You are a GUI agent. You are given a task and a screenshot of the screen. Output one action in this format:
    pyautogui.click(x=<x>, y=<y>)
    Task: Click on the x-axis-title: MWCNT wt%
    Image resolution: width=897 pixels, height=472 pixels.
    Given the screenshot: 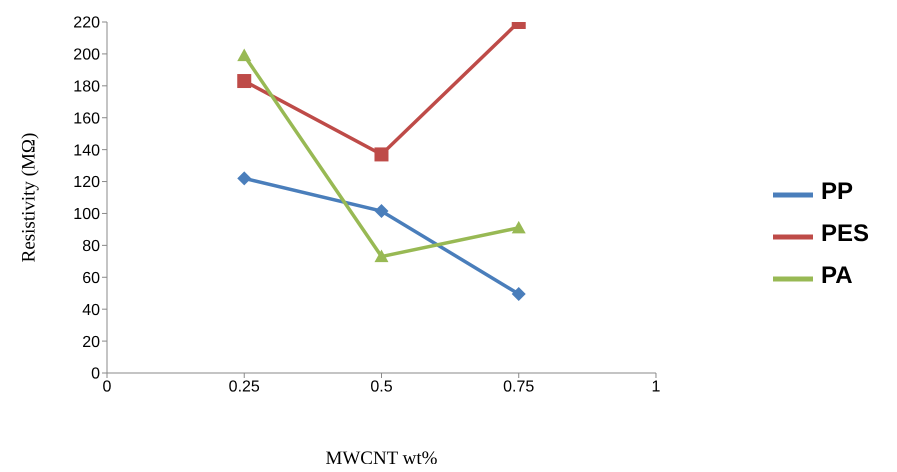 What is the action you would take?
    pyautogui.click(x=381, y=458)
    